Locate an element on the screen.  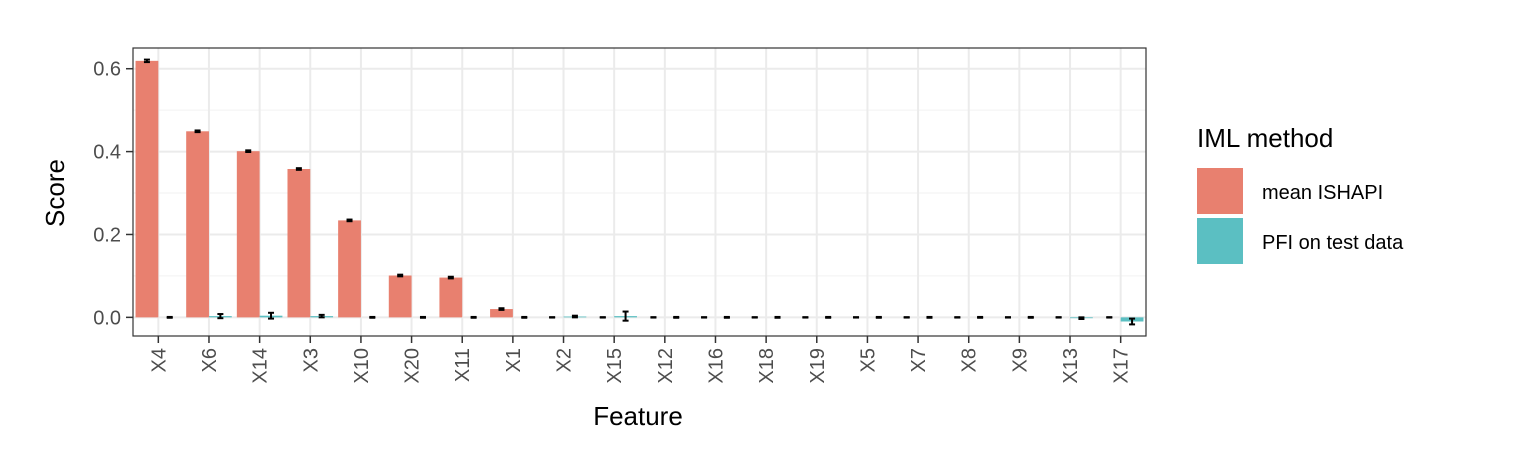
legend-key-pfi-test-data is located at coordinates (1220, 241).